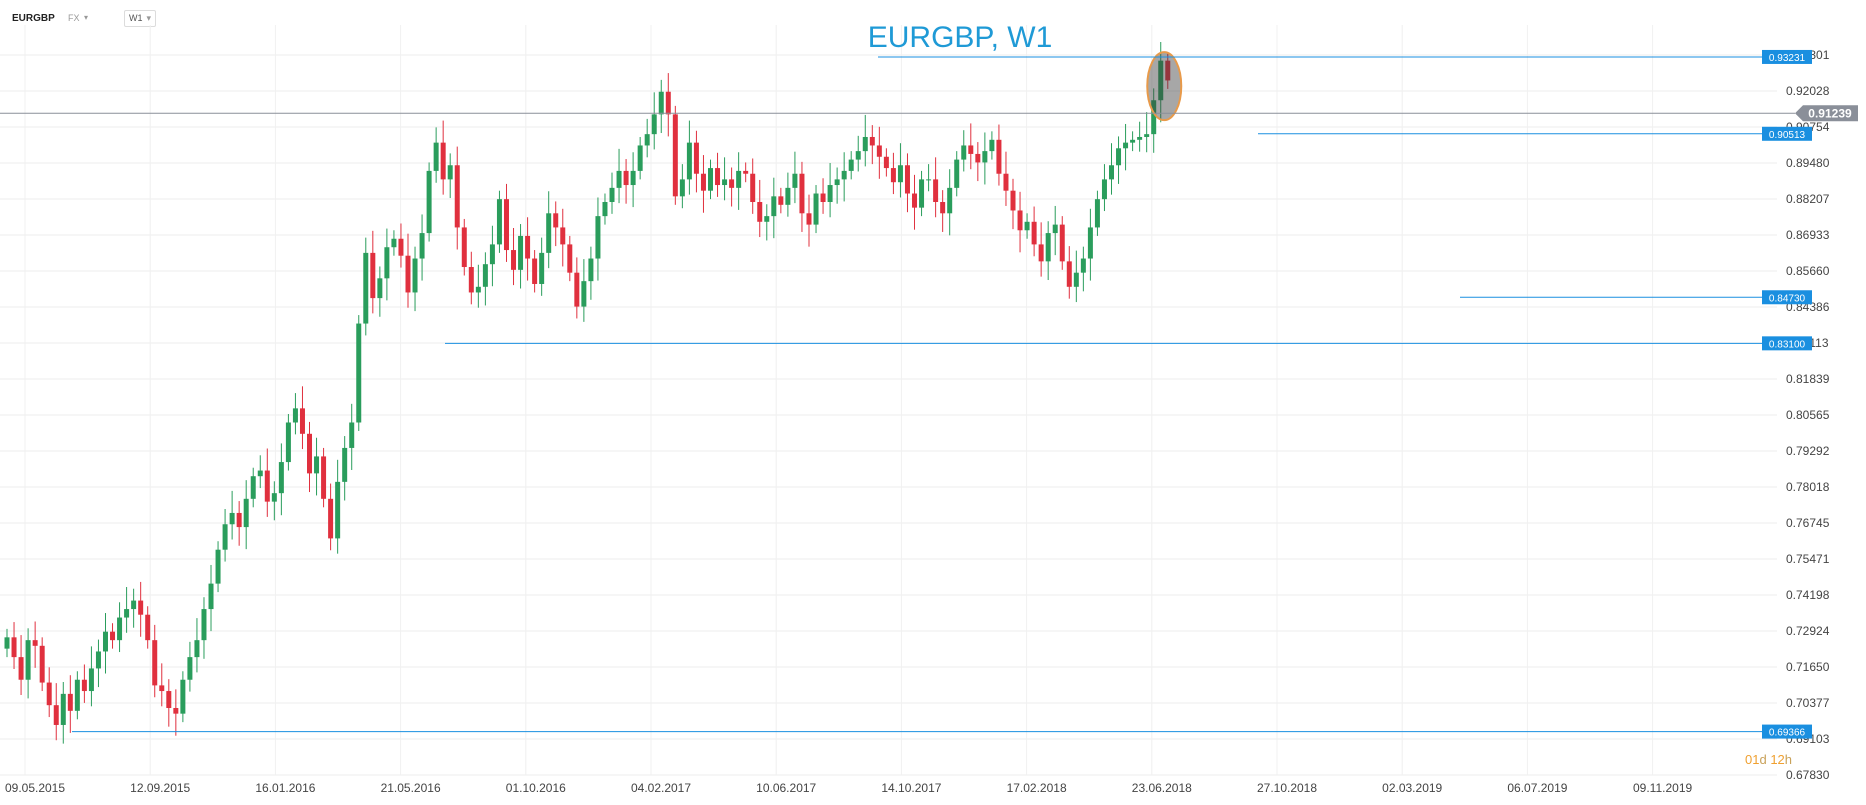 Image resolution: width=1866 pixels, height=805 pixels. Describe the element at coordinates (1808, 199) in the screenshot. I see `y-tick-label: 0.88207` at that location.